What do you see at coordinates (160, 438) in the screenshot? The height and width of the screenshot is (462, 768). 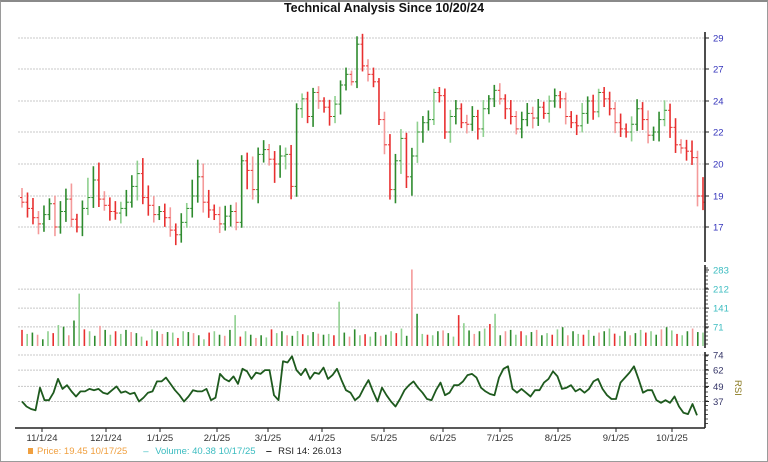 I see `x-axis-label: 1/1/25` at bounding box center [160, 438].